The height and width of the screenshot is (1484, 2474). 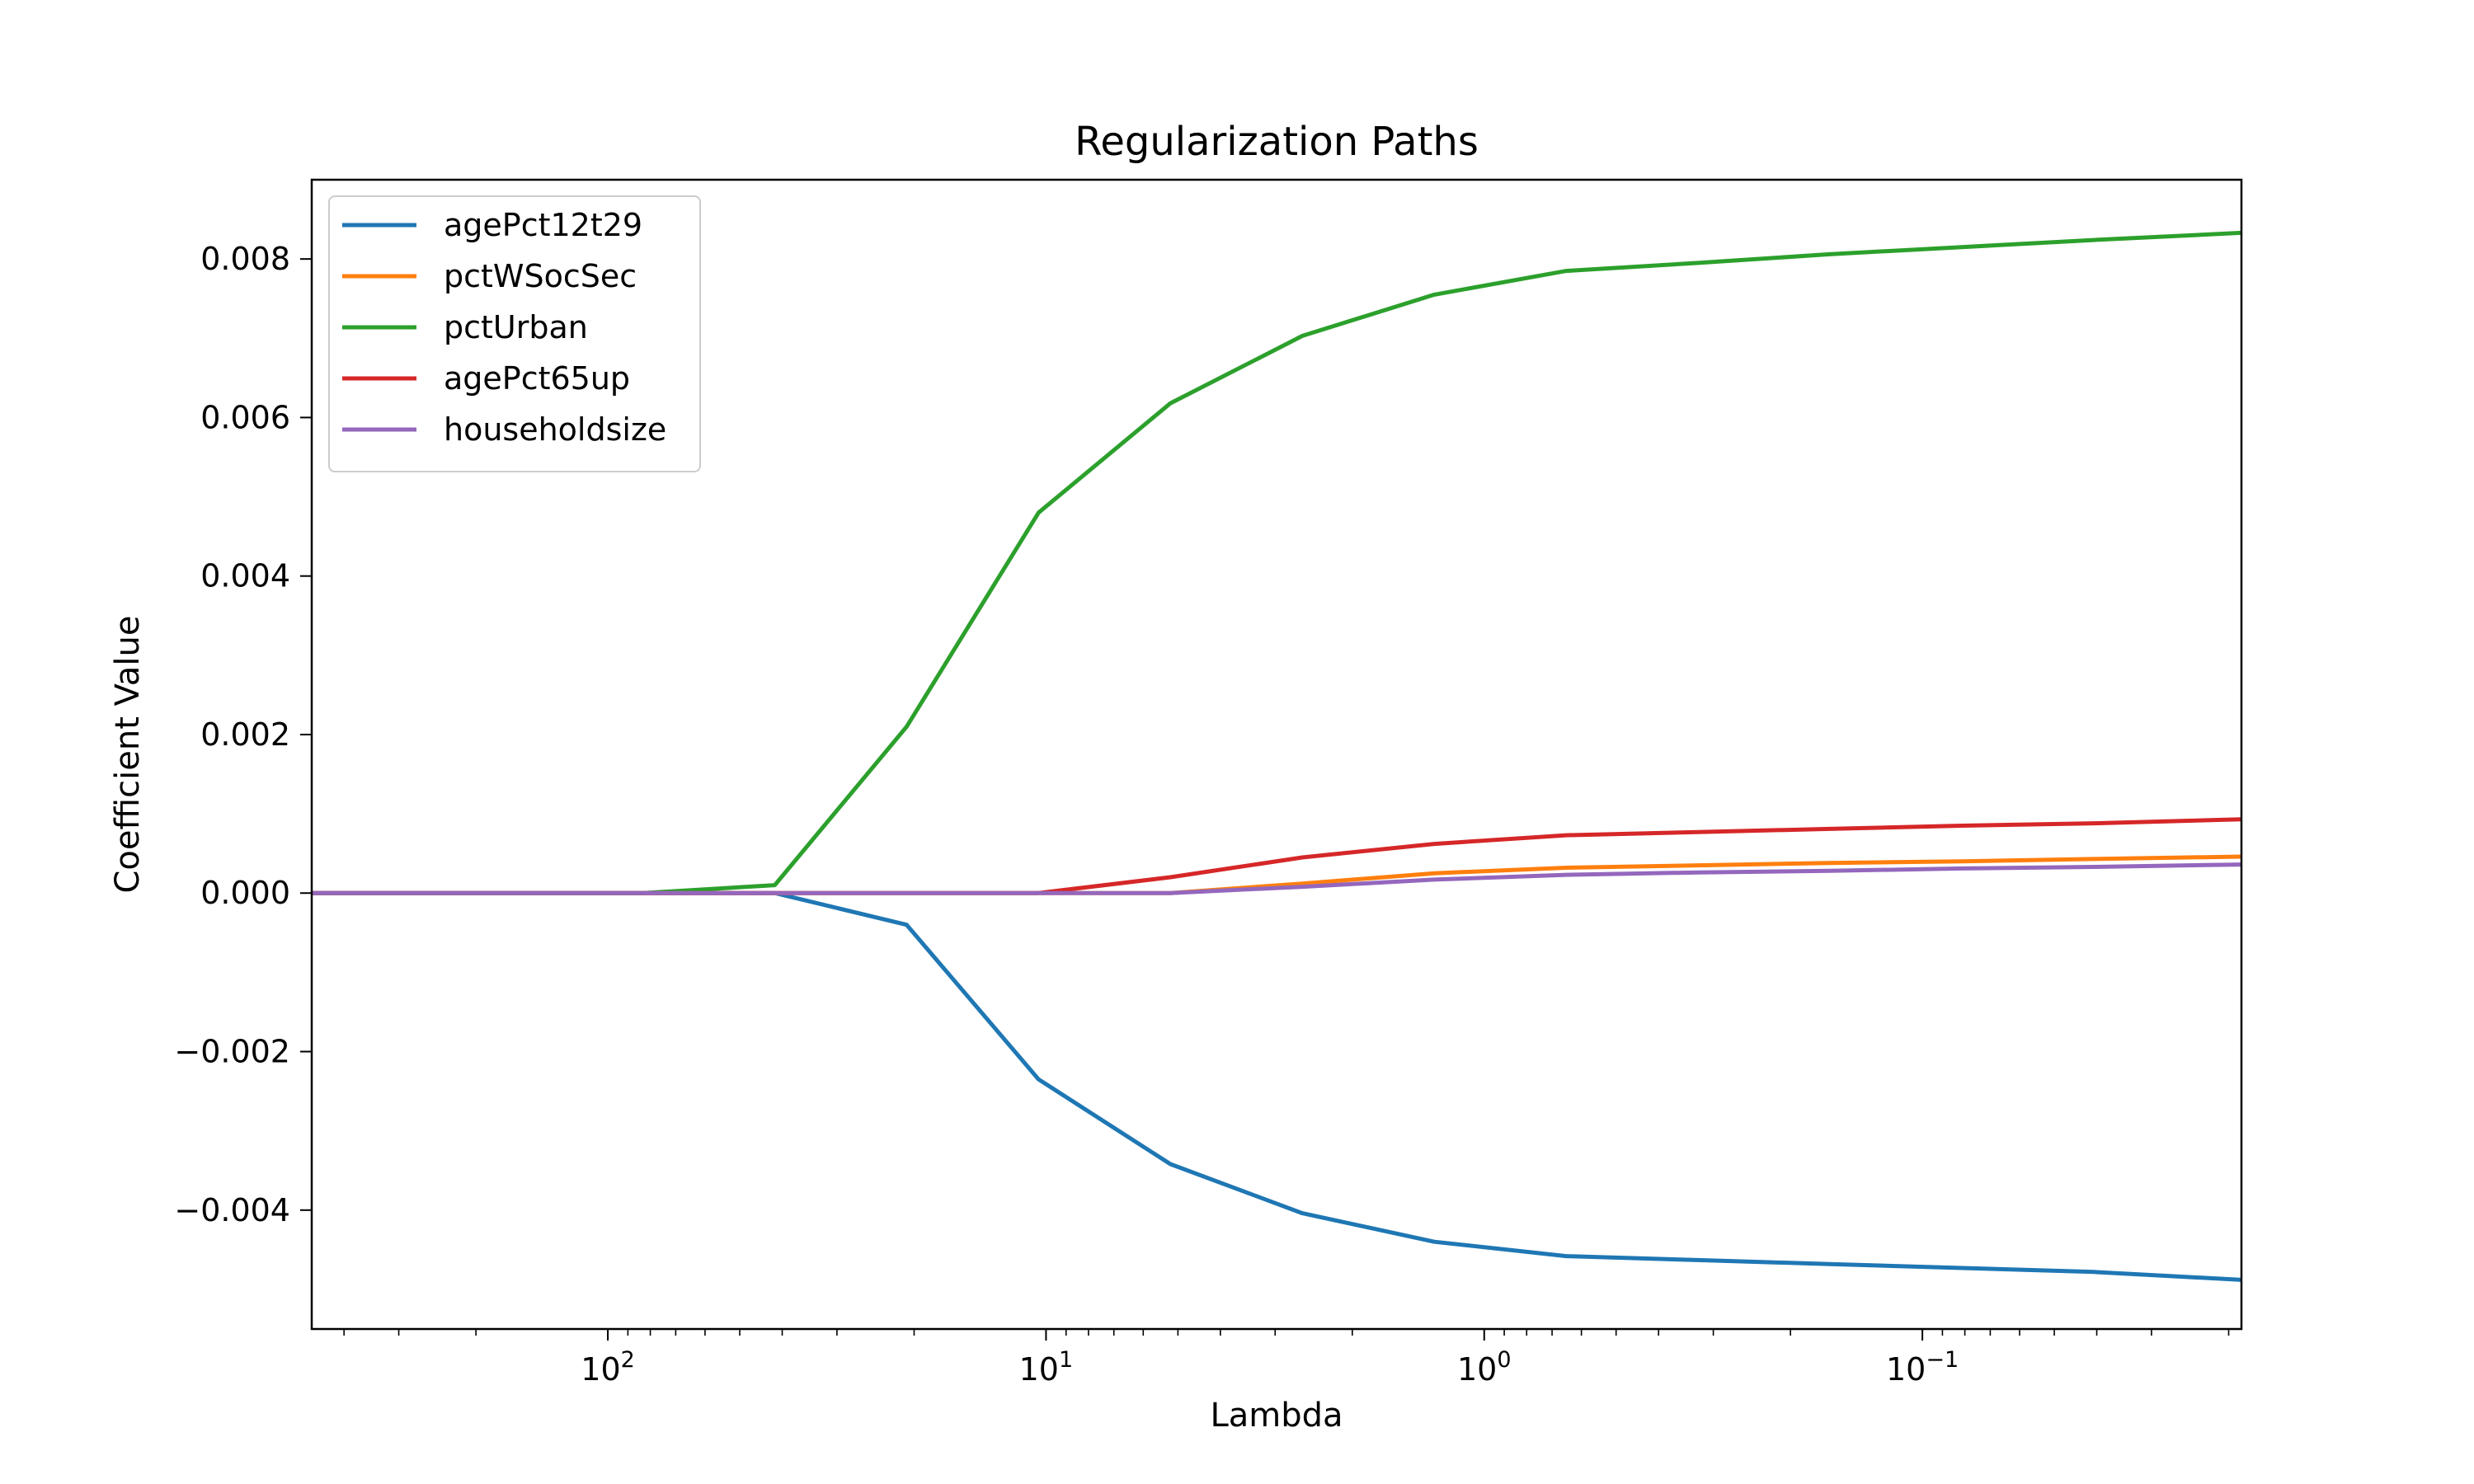 I want to click on y-tick-label: 0.002, so click(x=245, y=734).